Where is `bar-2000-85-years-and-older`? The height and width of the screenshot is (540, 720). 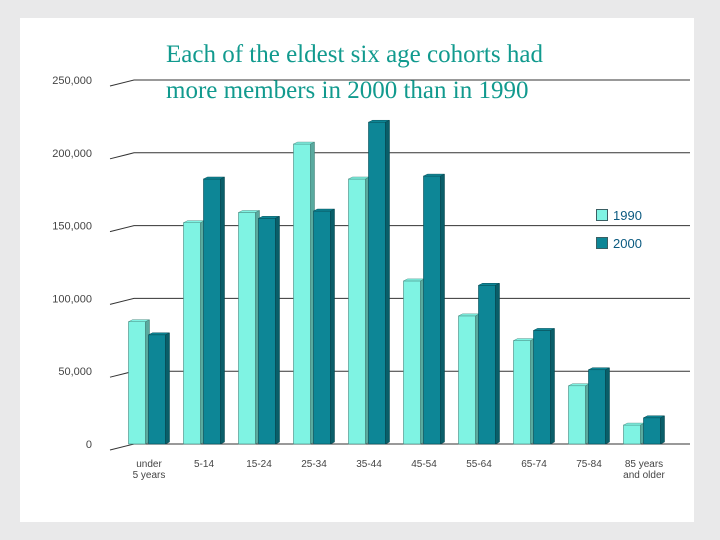
bar-2000-85-years-and-older is located at coordinates (654, 430).